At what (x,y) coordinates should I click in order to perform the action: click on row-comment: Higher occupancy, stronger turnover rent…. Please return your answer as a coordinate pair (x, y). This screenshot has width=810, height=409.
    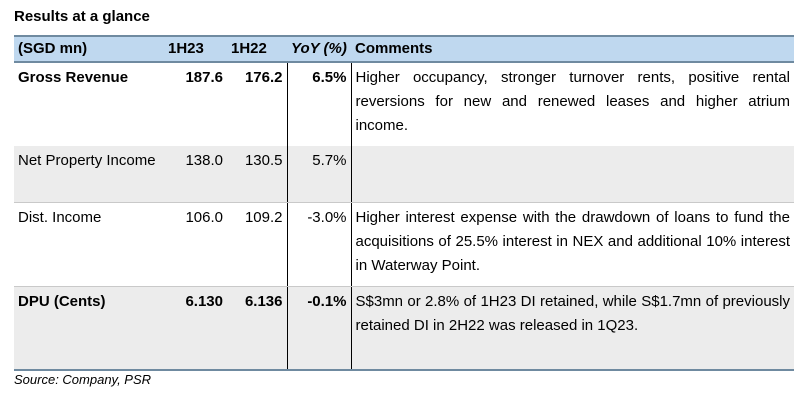
    Looking at the image, I should click on (573, 101).